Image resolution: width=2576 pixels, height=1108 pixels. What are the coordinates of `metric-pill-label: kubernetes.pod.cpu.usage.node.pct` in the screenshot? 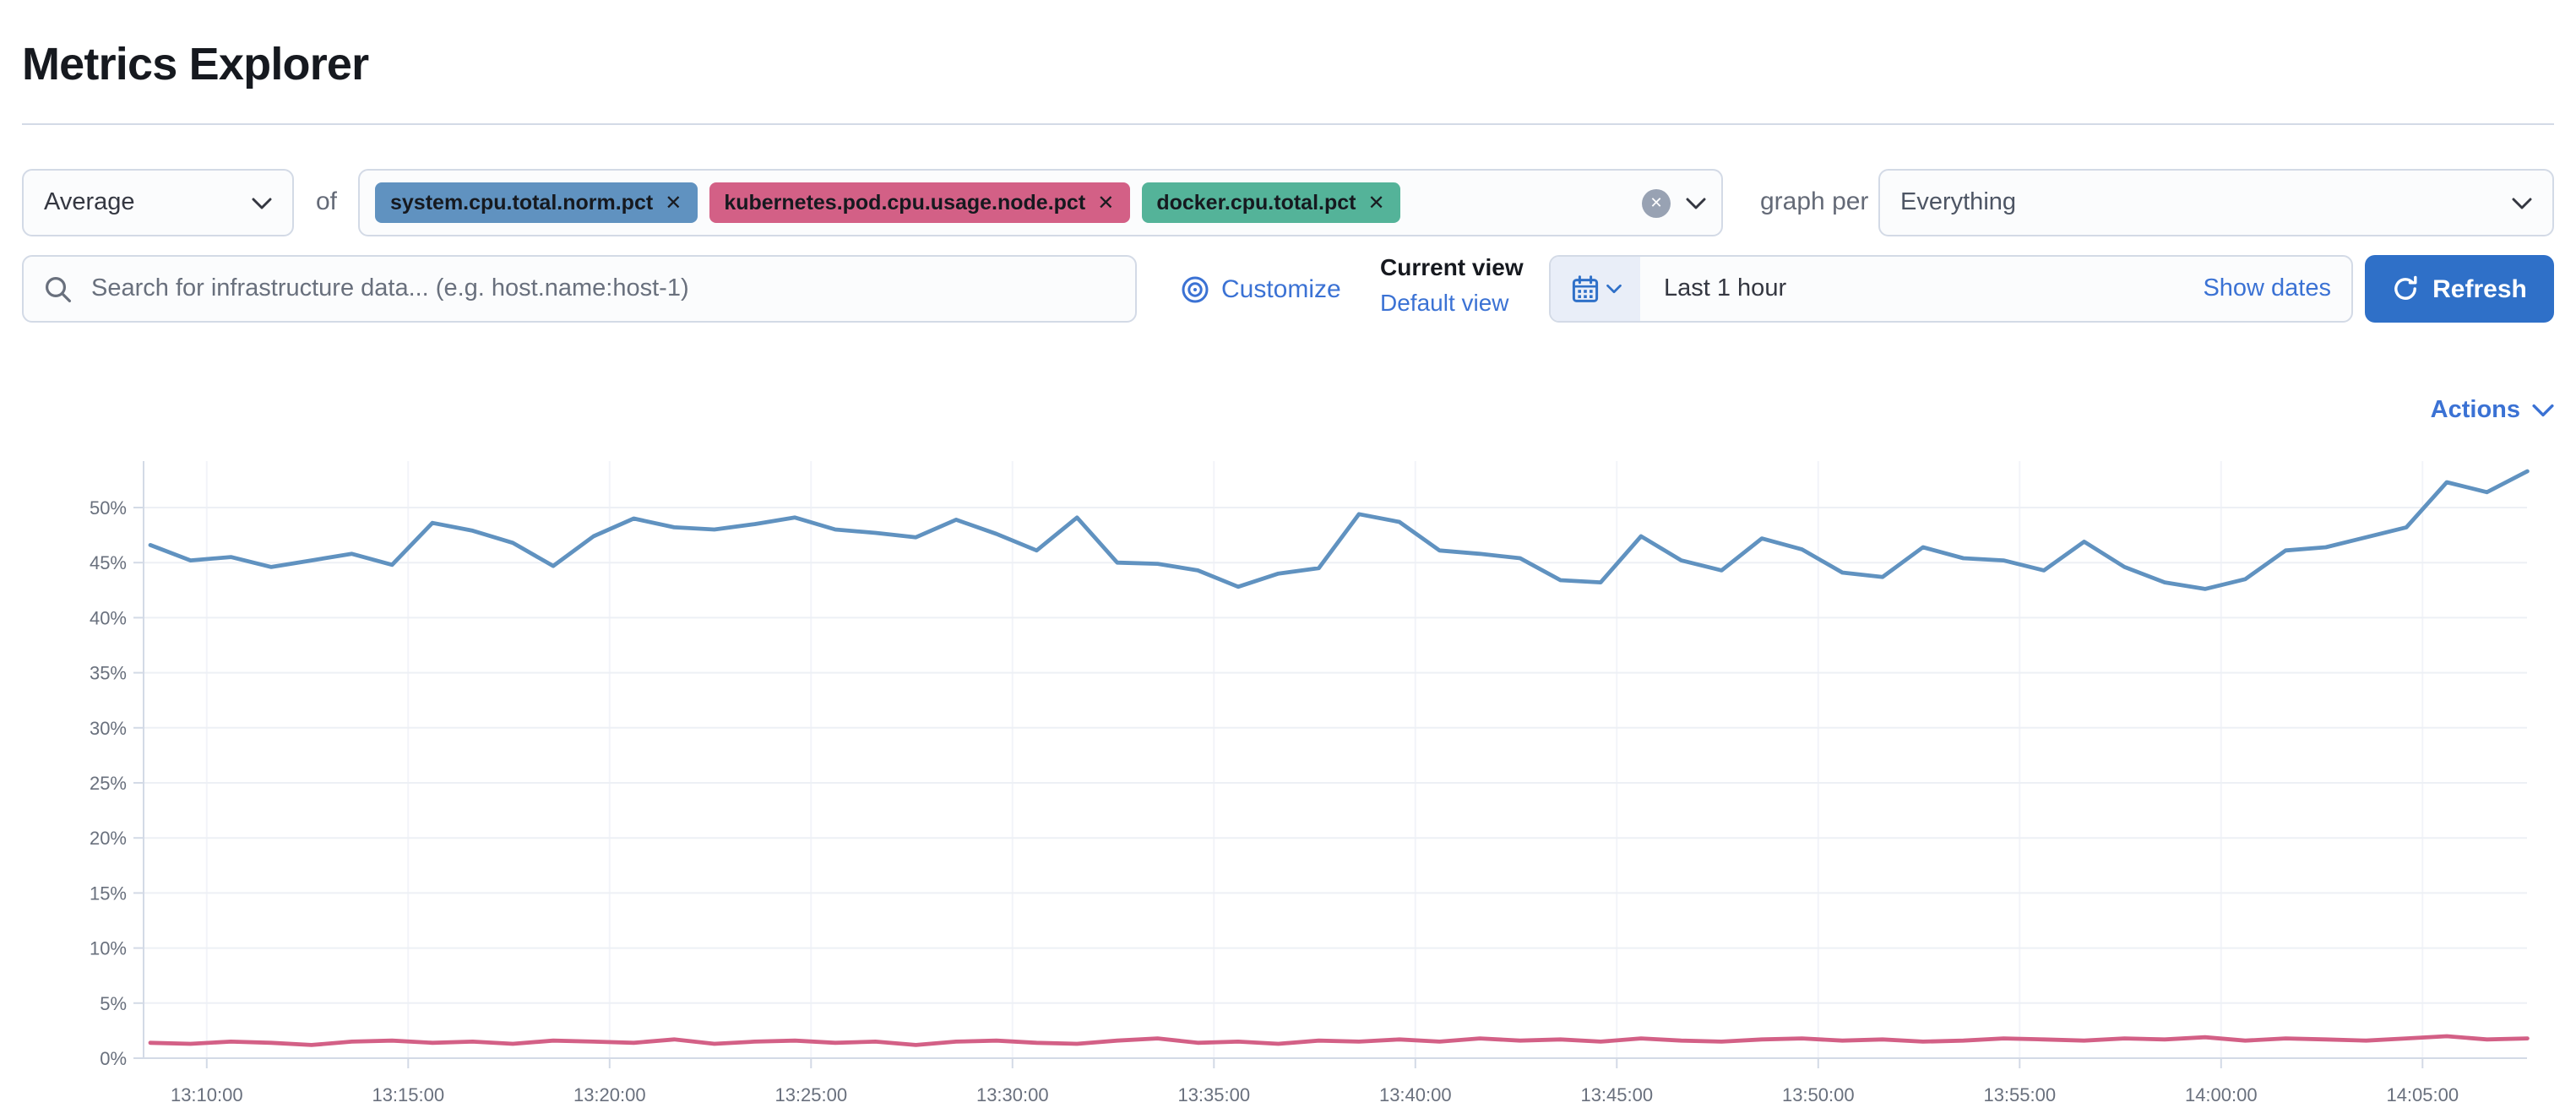 It's located at (905, 203).